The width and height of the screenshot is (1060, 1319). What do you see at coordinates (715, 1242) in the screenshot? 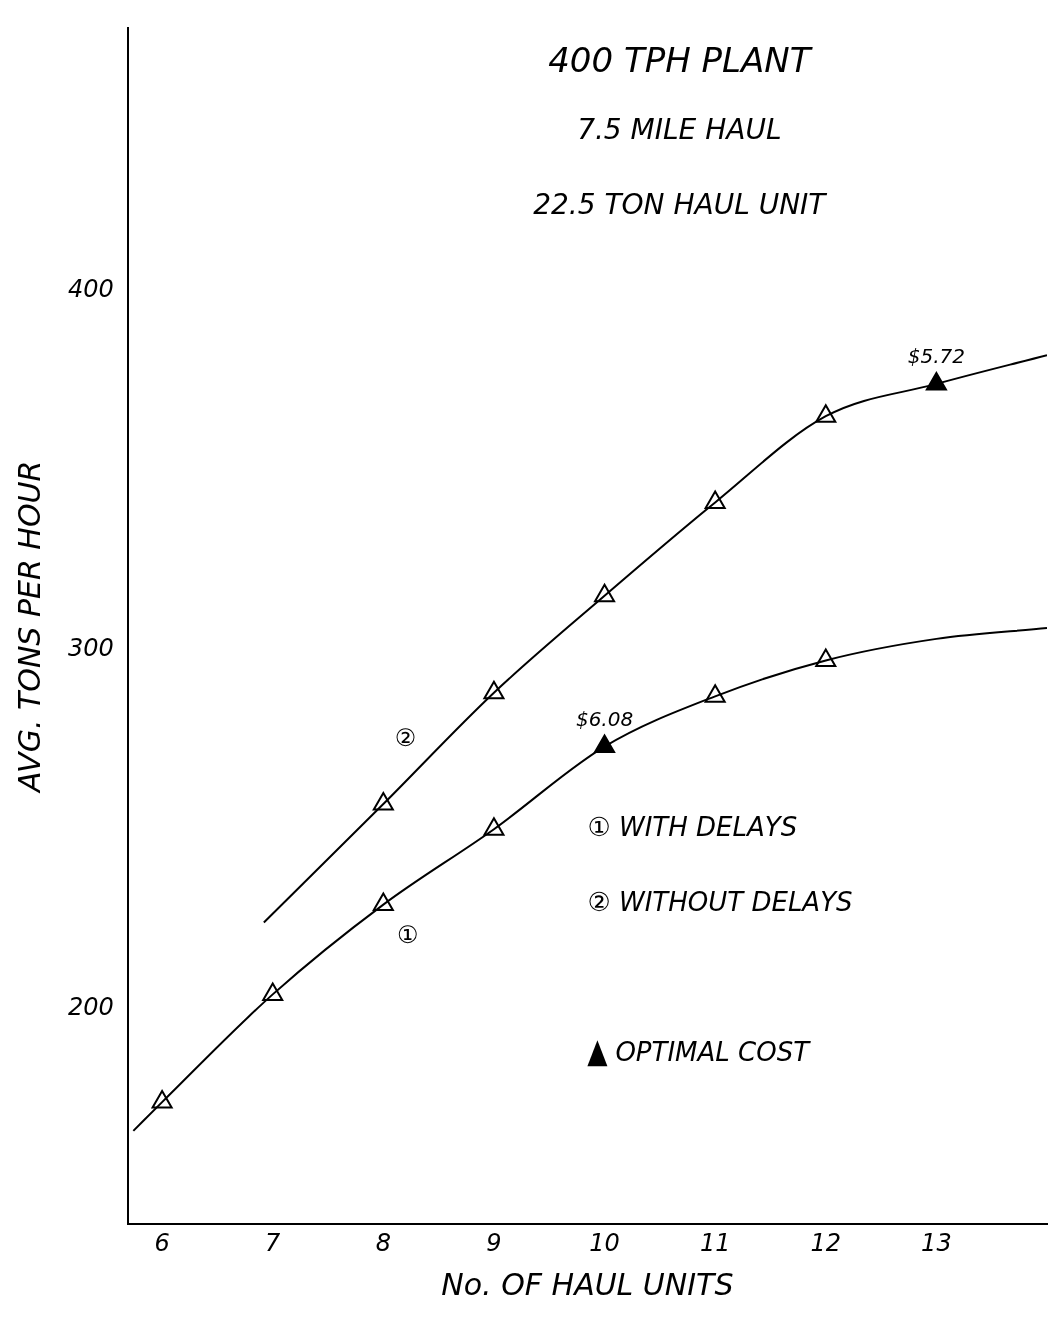
I see `x-tick-label: 11` at bounding box center [715, 1242].